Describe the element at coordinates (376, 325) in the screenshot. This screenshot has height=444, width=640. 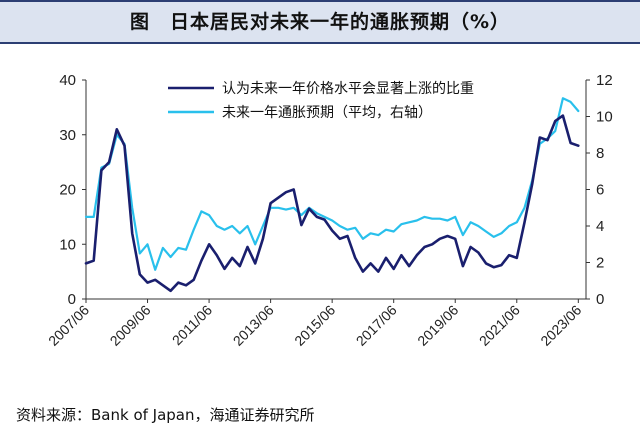
I see `x-tick-label: 2017/06` at that location.